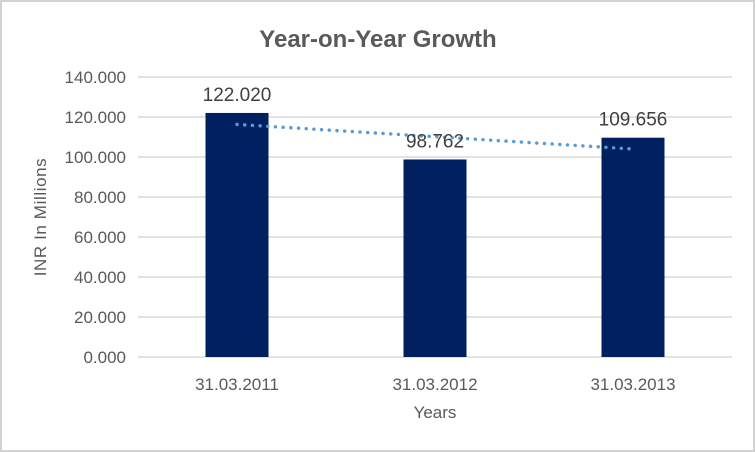 The image size is (755, 452). I want to click on bar-31.03.2013, so click(633, 247).